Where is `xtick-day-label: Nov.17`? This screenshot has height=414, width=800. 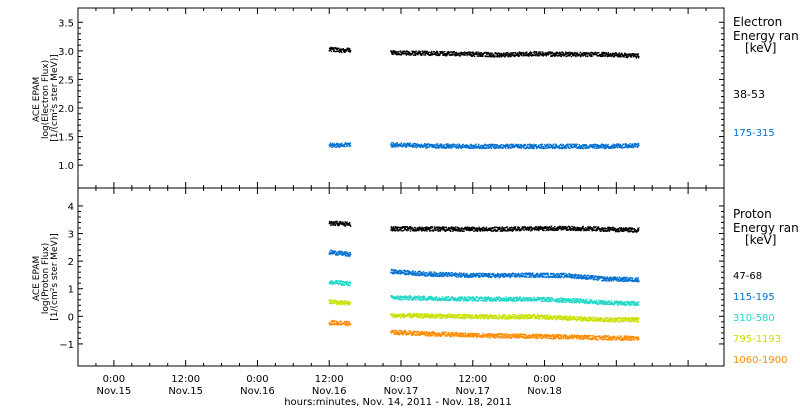
xtick-day-label: Nov.17 is located at coordinates (401, 391).